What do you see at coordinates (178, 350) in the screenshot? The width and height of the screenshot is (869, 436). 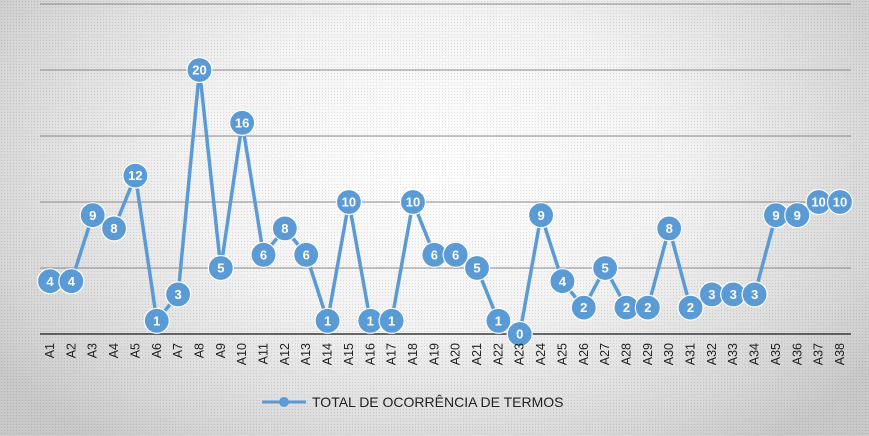 I see `x-tick-label: A7` at bounding box center [178, 350].